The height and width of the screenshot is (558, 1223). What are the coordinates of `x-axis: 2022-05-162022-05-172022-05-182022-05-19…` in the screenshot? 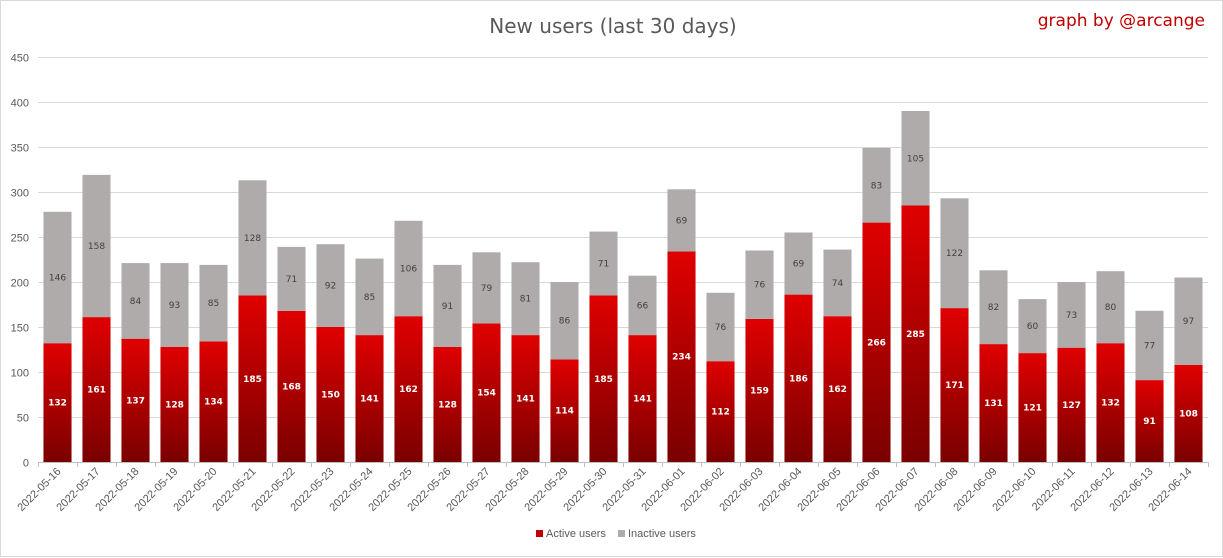 It's located at (612, 488).